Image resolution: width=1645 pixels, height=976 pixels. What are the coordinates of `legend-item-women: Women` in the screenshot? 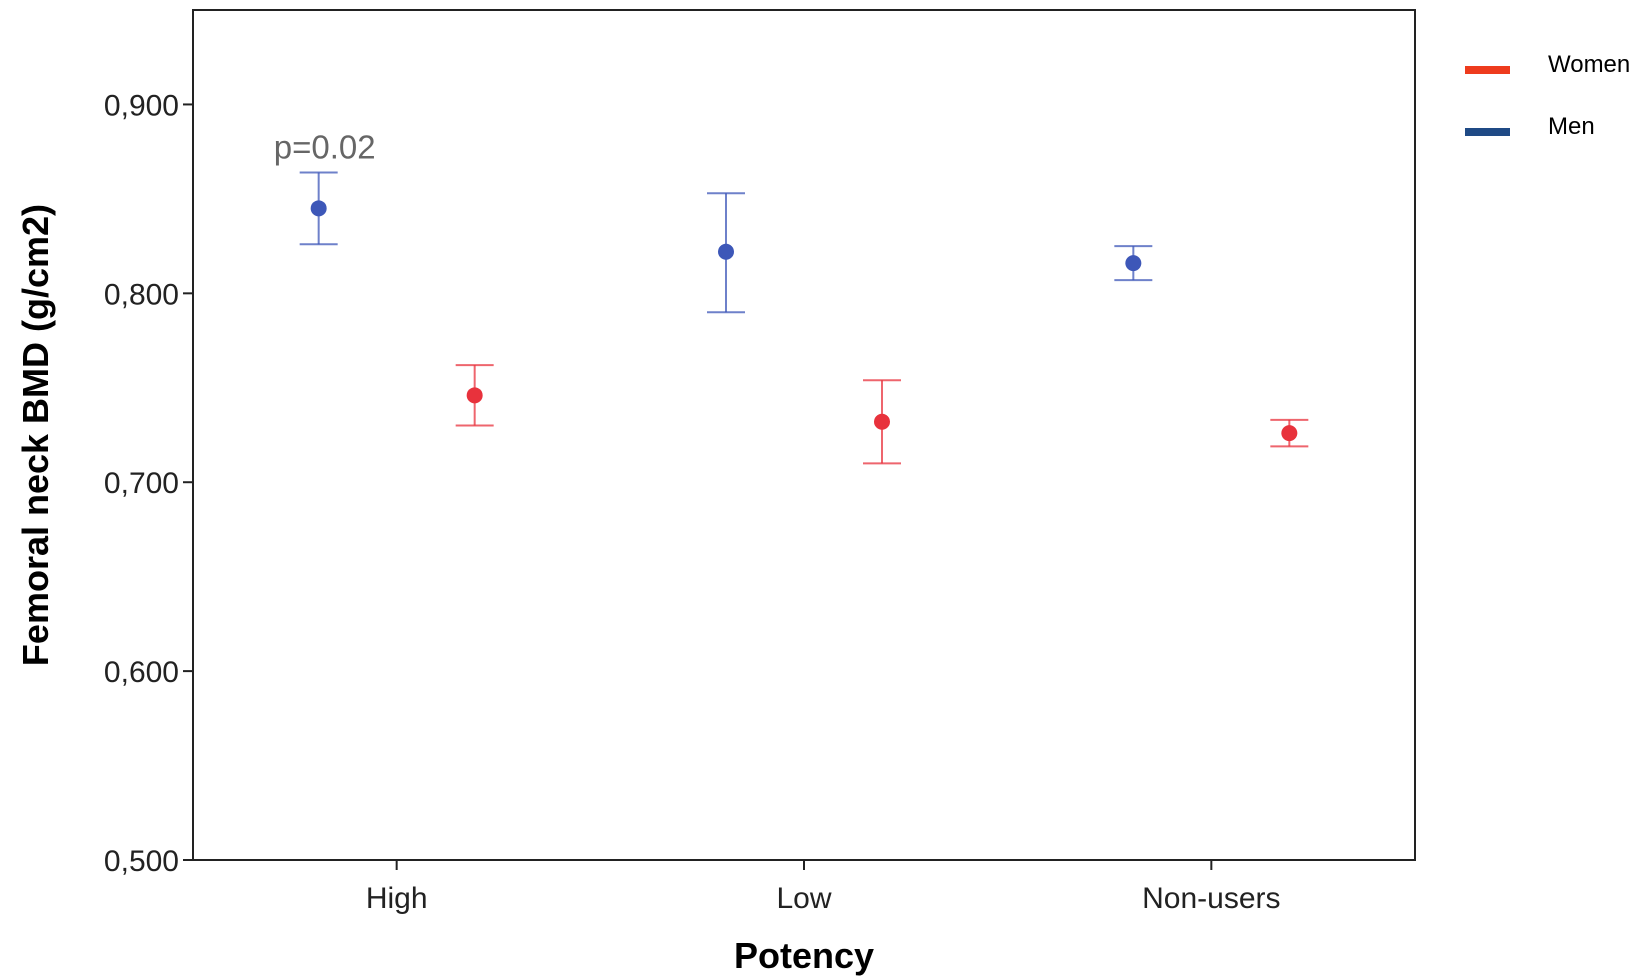 It's located at (1547, 64).